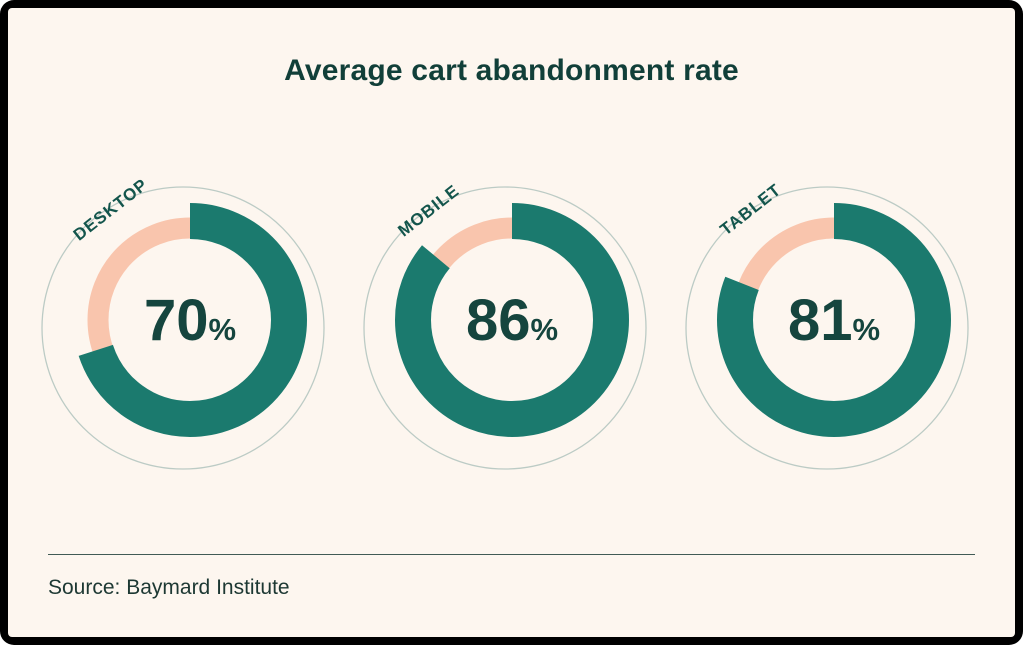 The image size is (1023, 645). I want to click on donut-value-text: 81%, so click(833, 320).